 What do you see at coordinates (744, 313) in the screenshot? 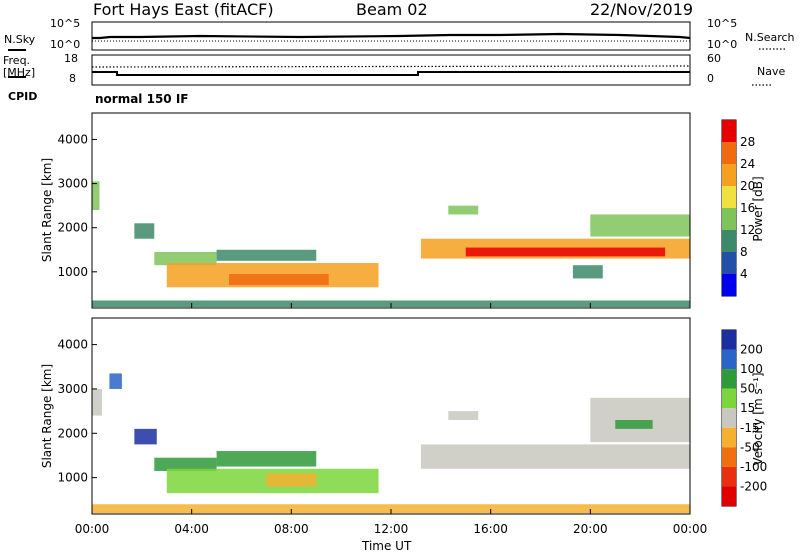
I see `colorbars: 4 8 12 16 20 24 28 200 100 50 15 -15 -50 -100 -200` at bounding box center [744, 313].